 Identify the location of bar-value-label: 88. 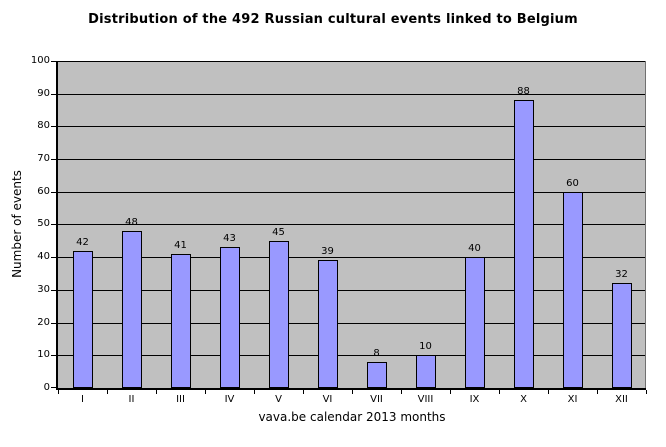
(523, 91).